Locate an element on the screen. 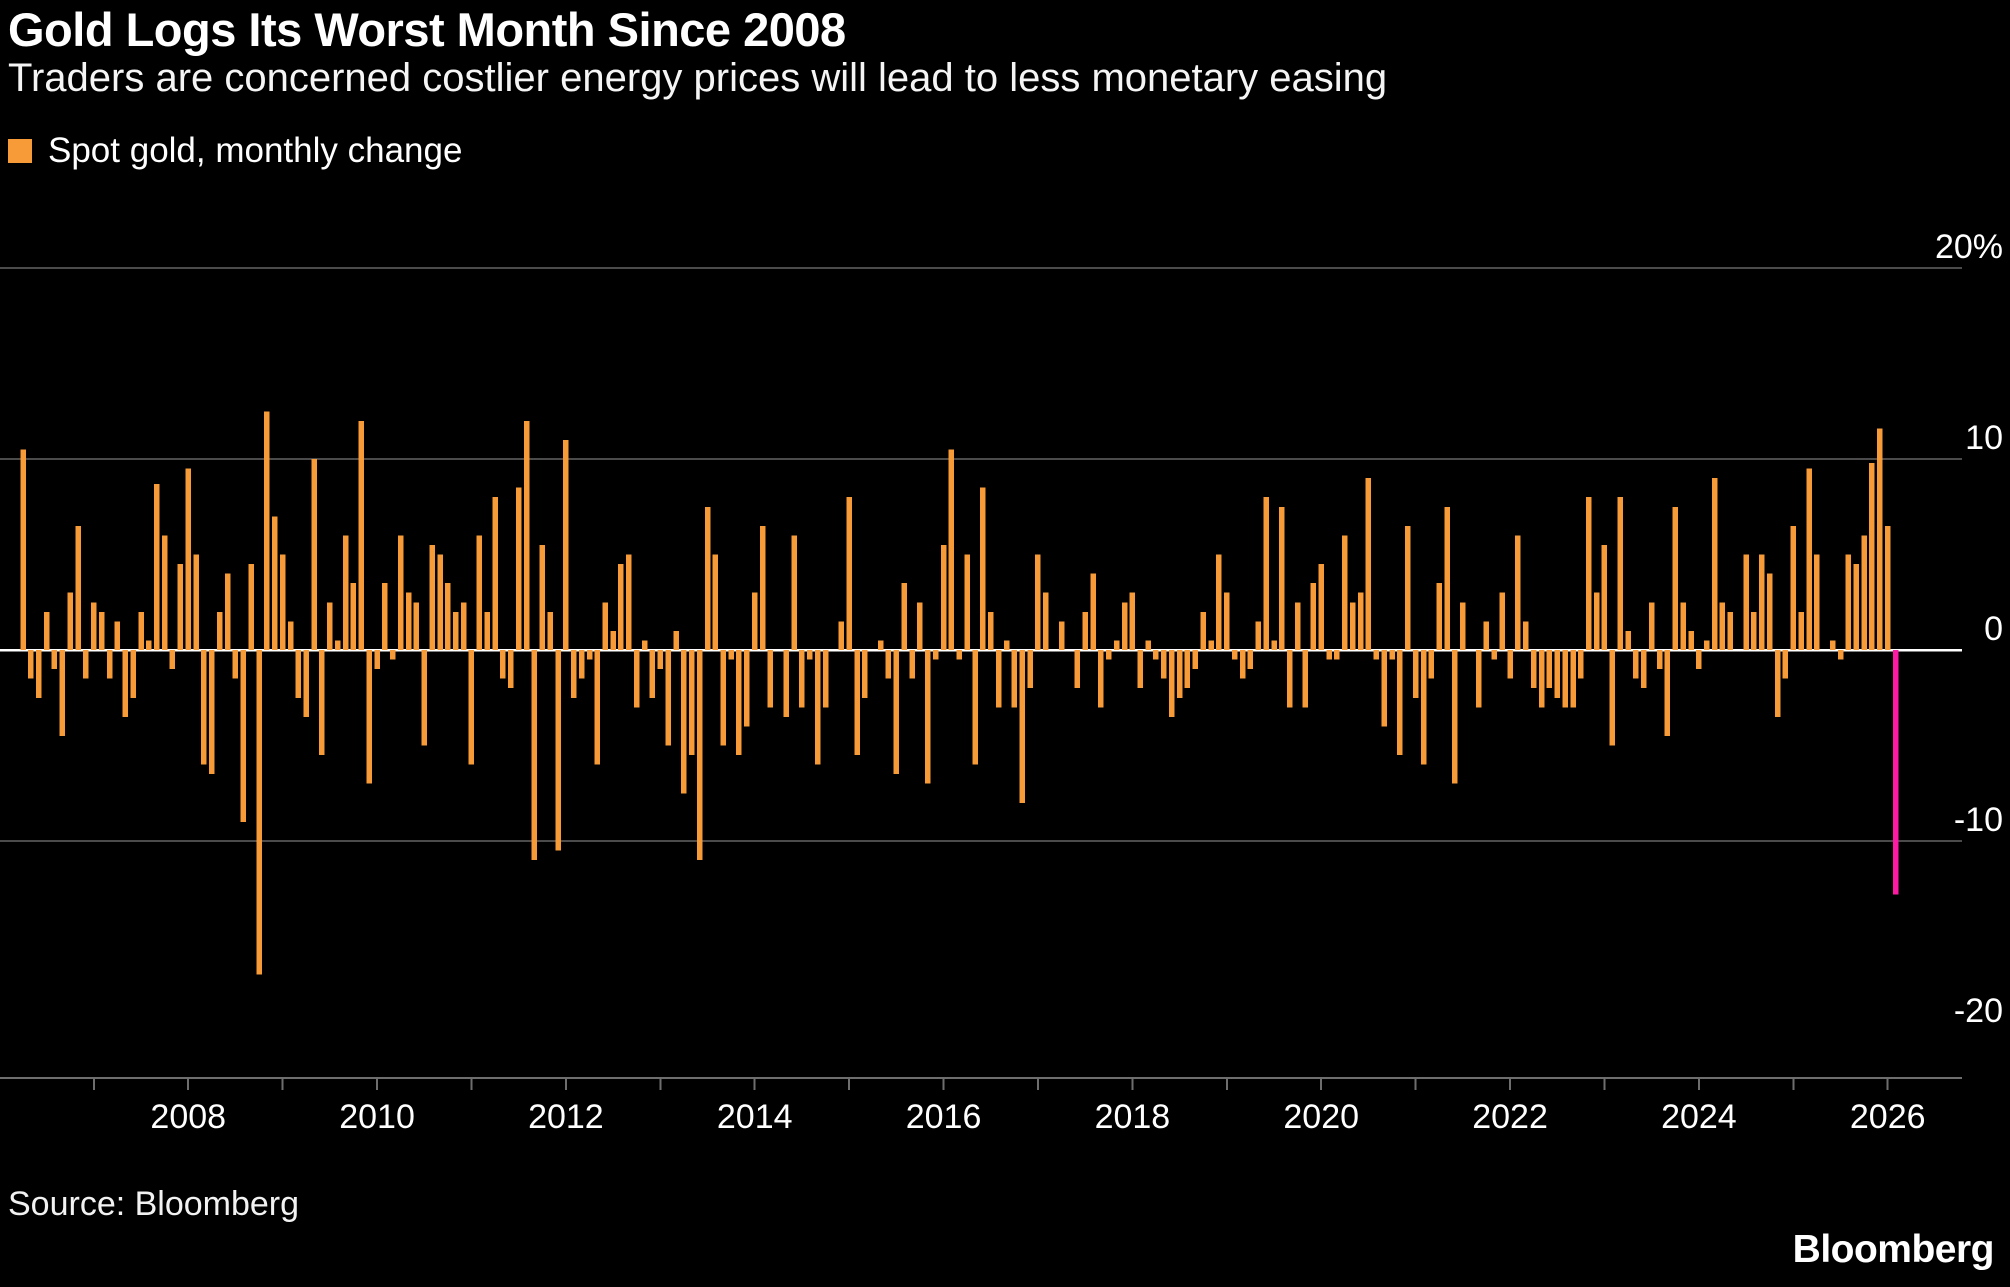 The width and height of the screenshot is (2010, 1287). x-axis-label: 2014 is located at coordinates (755, 1117).